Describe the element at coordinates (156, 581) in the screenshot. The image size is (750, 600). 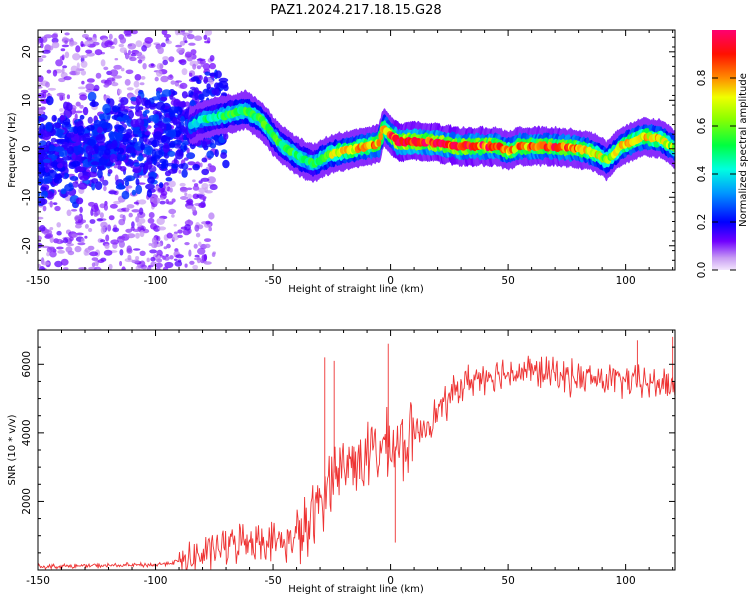
I see `x-tick-label: -100` at that location.